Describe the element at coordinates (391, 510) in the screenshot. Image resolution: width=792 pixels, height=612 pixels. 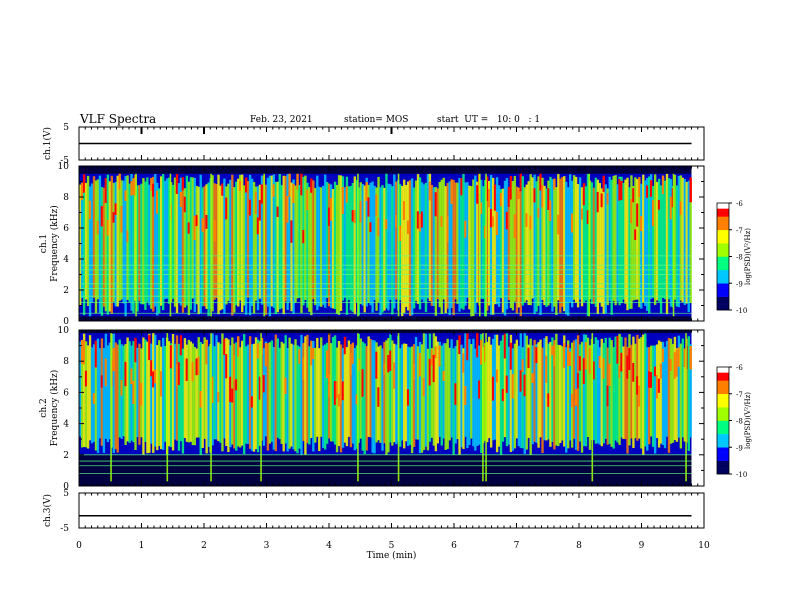
I see `ch3-waveform-frame` at that location.